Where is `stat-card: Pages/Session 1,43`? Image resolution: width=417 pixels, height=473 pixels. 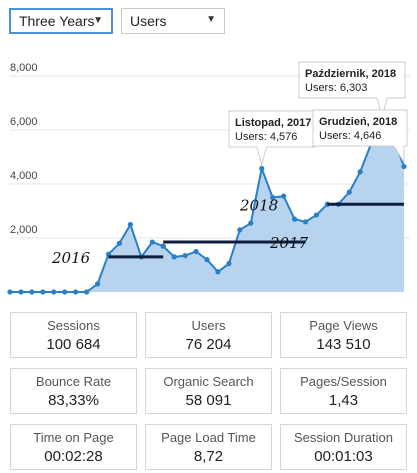
stat-card: Pages/Session 1,43 is located at coordinates (343, 391).